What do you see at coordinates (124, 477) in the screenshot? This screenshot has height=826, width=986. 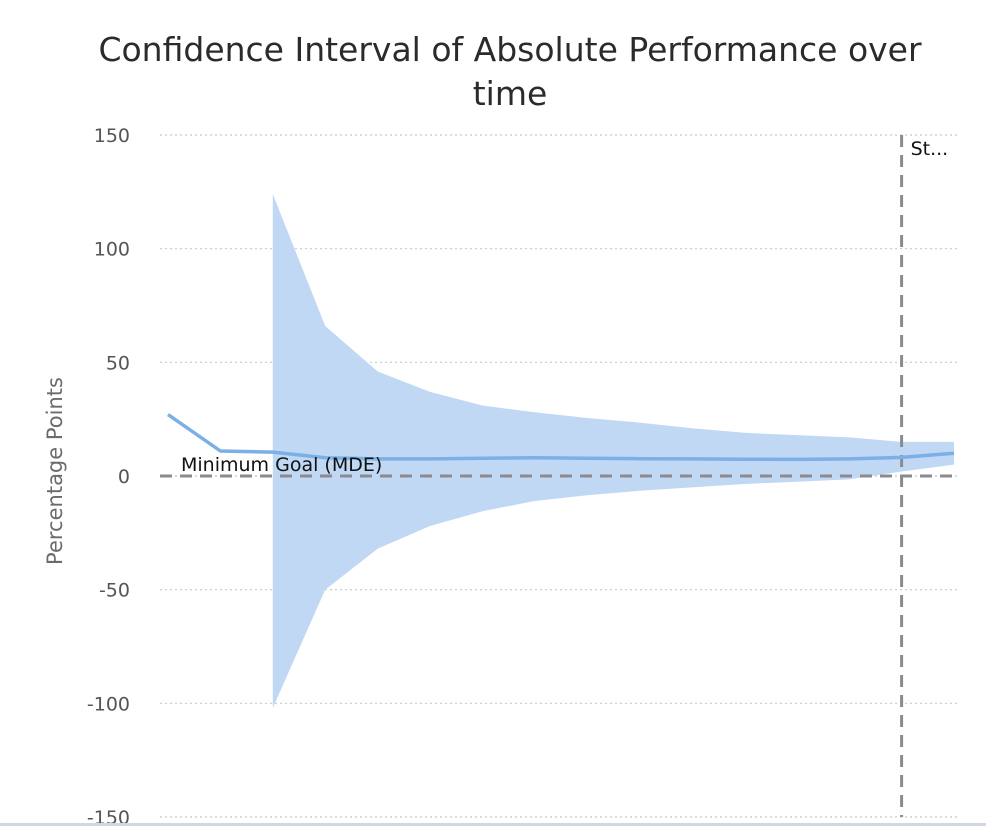 I see `y-tick-label: 0` at bounding box center [124, 477].